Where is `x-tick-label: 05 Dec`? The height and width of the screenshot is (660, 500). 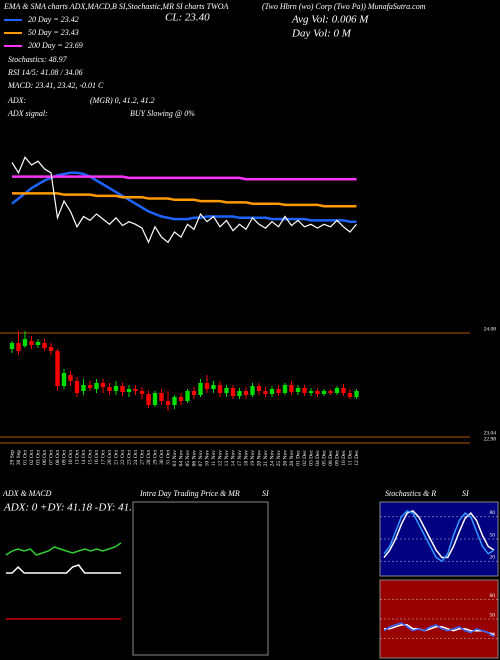
x-tick-label: 05 Dec is located at coordinates (324, 457).